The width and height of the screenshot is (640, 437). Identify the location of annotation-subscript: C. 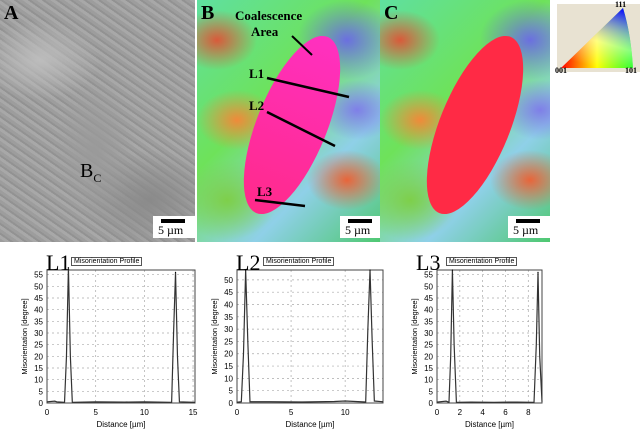
(97, 178).